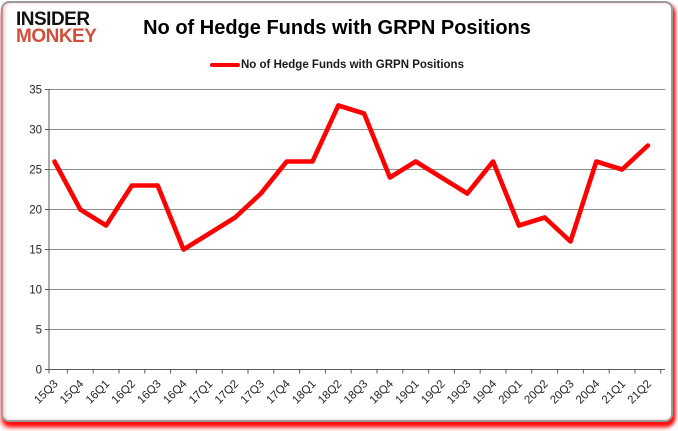 This screenshot has width=678, height=431. I want to click on legend-line-swatch-icon, so click(225, 65).